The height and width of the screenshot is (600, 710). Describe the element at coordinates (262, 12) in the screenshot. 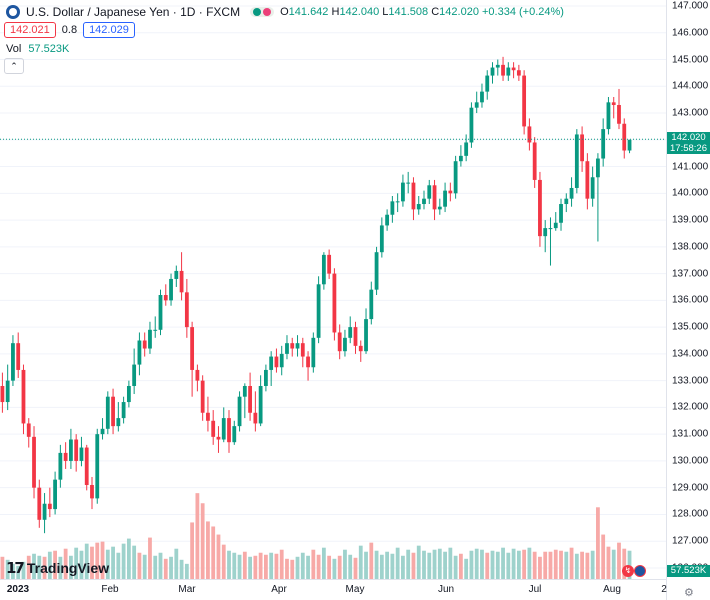

I see `market-status-indicator` at that location.